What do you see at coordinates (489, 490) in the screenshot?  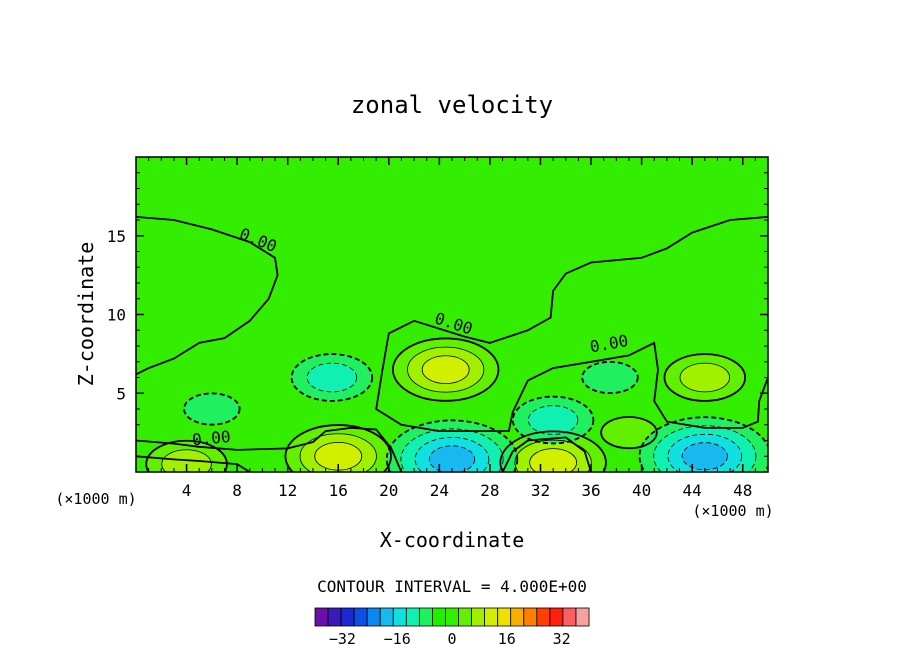 I see `x-tick-label: 28` at bounding box center [489, 490].